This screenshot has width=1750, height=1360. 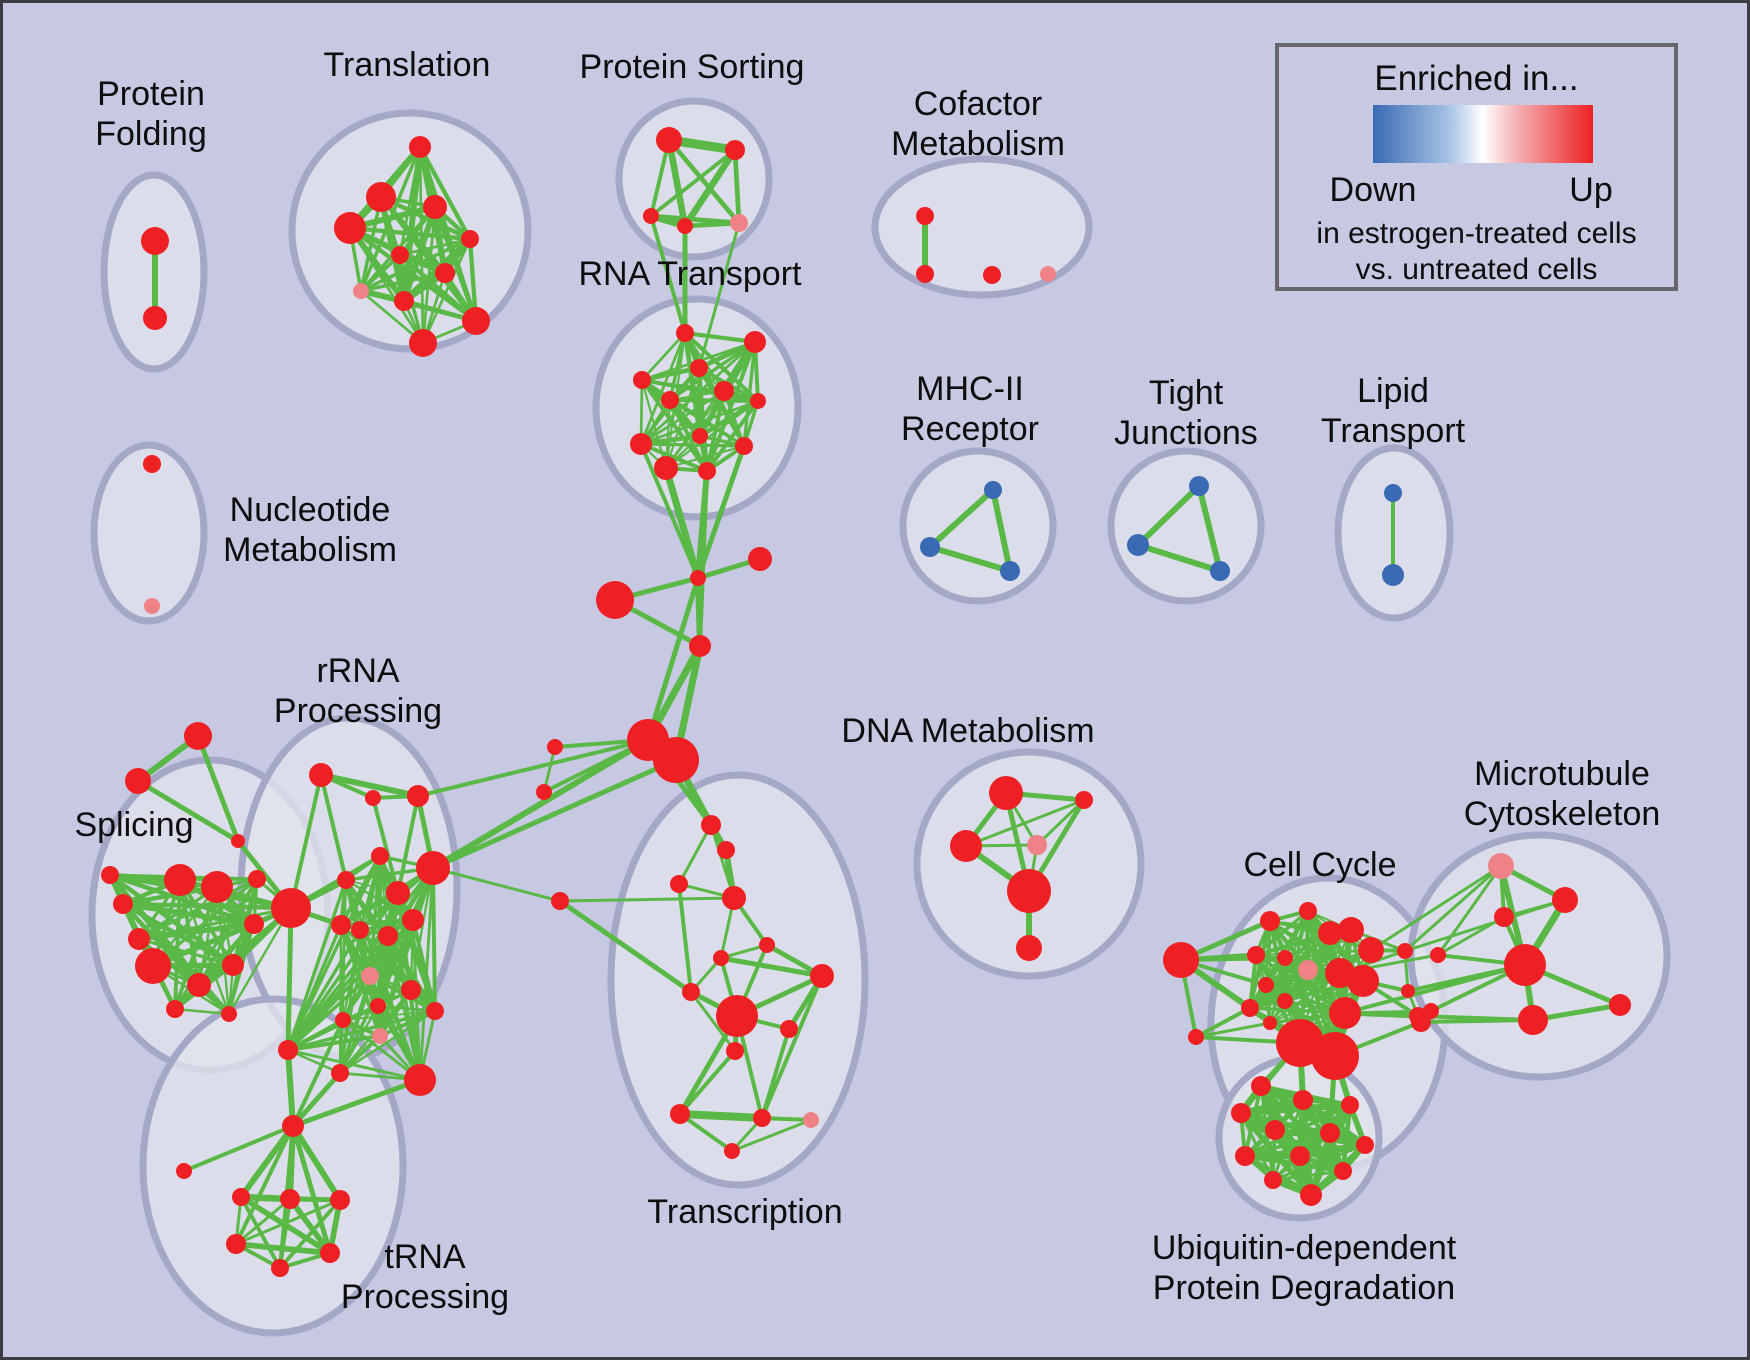 What do you see at coordinates (967, 731) in the screenshot?
I see `cluster-label-dna: DNA Metabolism` at bounding box center [967, 731].